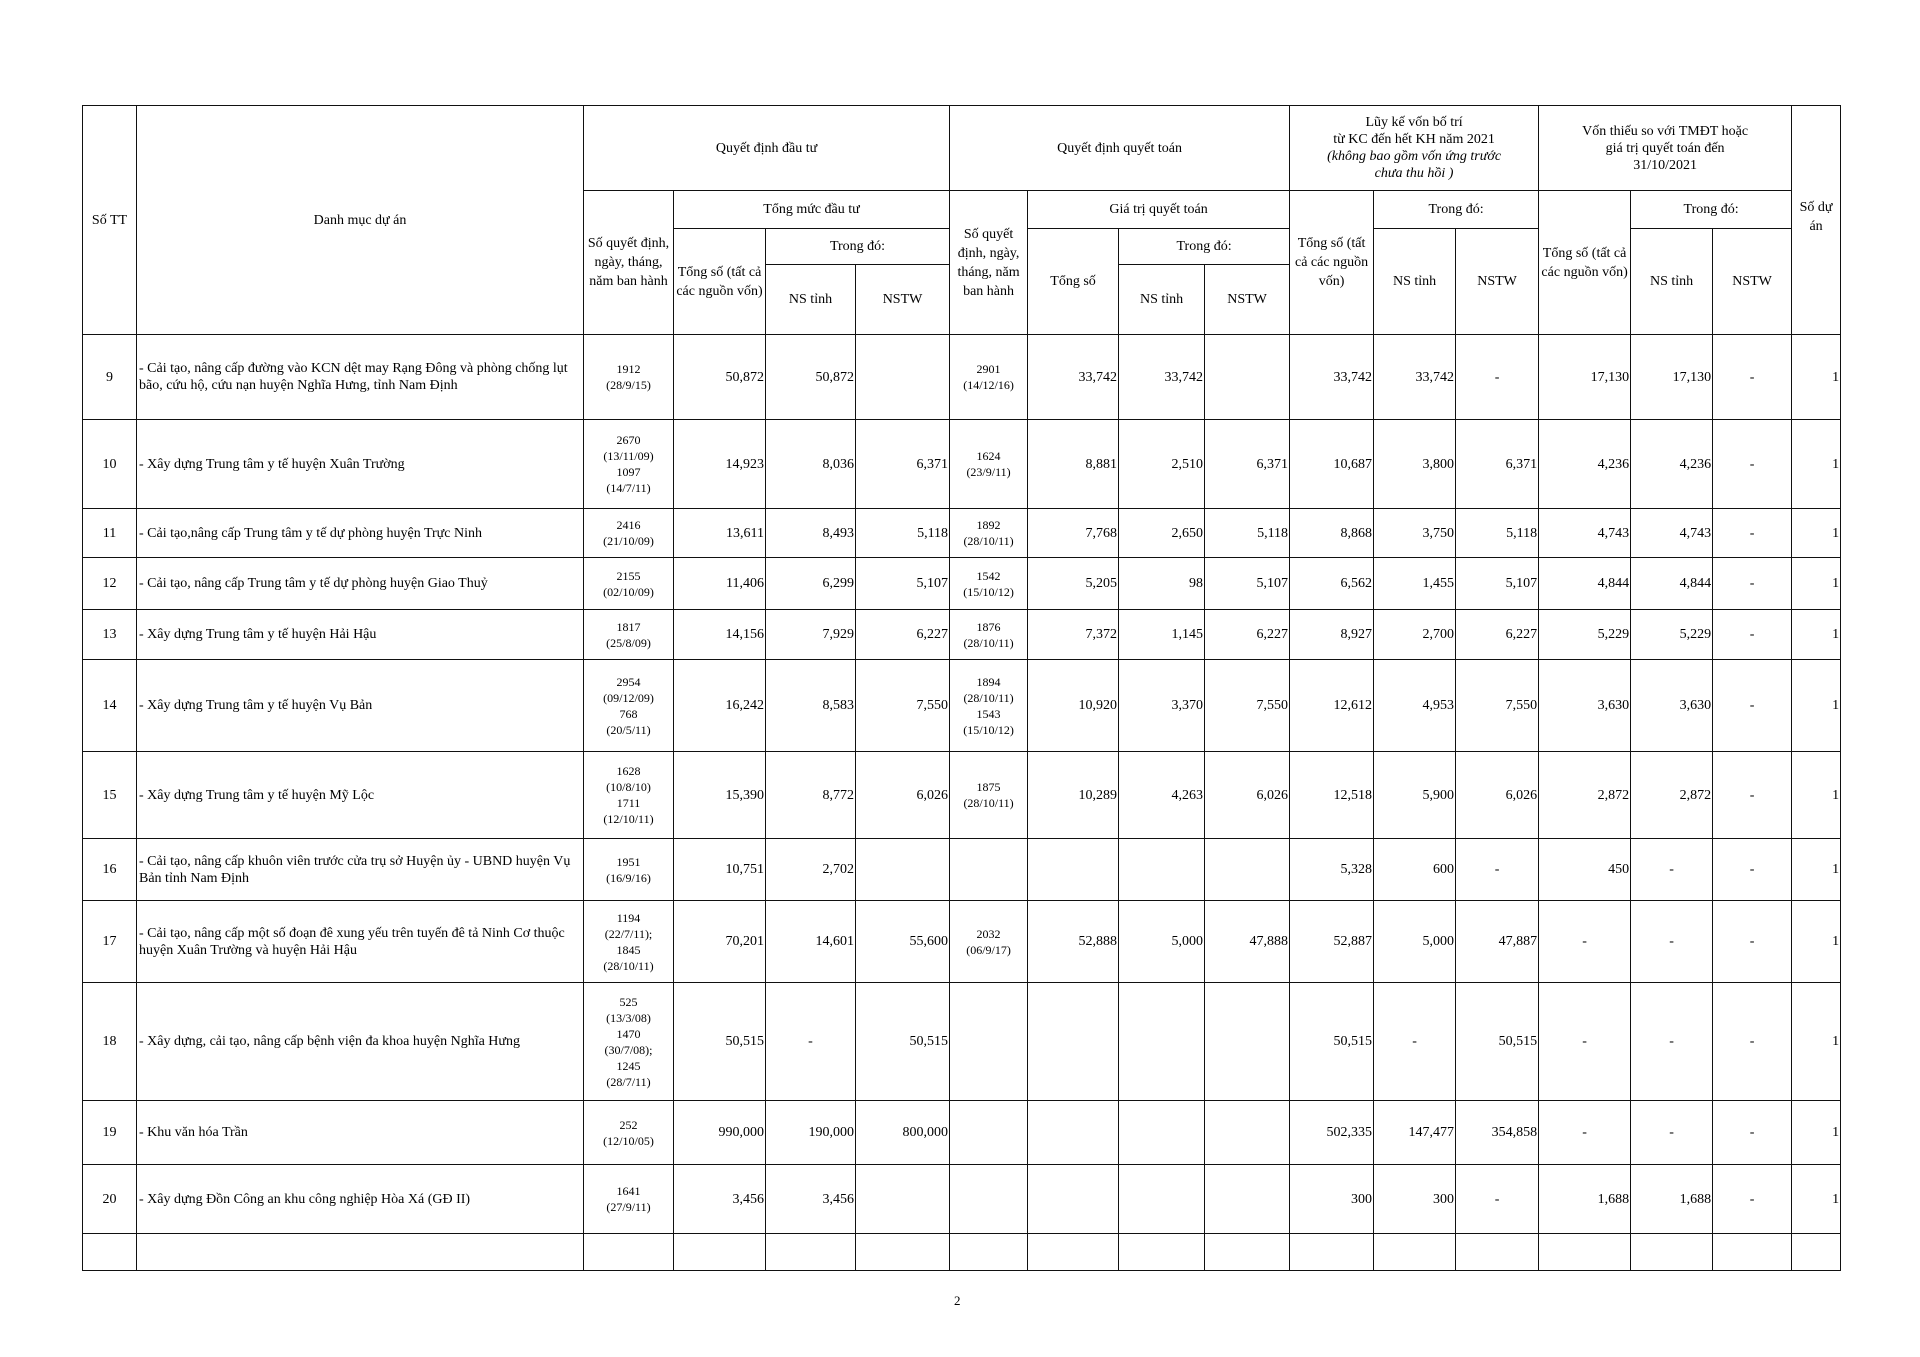 Image resolution: width=1920 pixels, height=1357 pixels. Describe the element at coordinates (989, 533) in the screenshot. I see `cell-qd-qt: 1892 (28/10/11)` at that location.